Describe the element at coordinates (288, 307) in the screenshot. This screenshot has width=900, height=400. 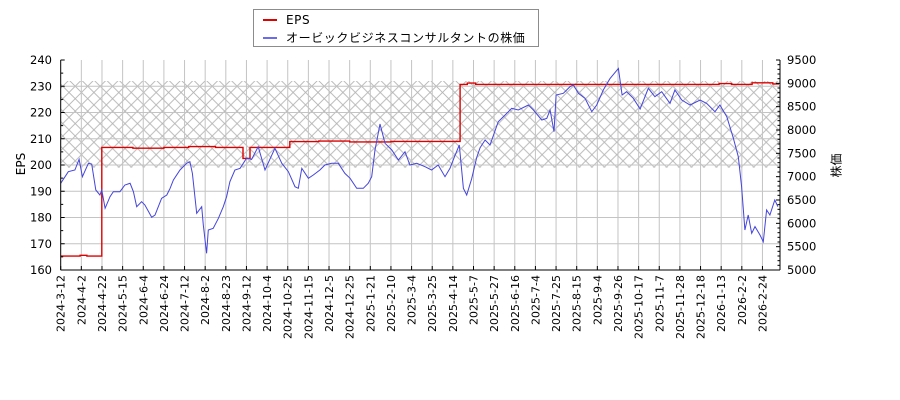
I see `x-axis-tick-label: 2024-10-25` at that location.